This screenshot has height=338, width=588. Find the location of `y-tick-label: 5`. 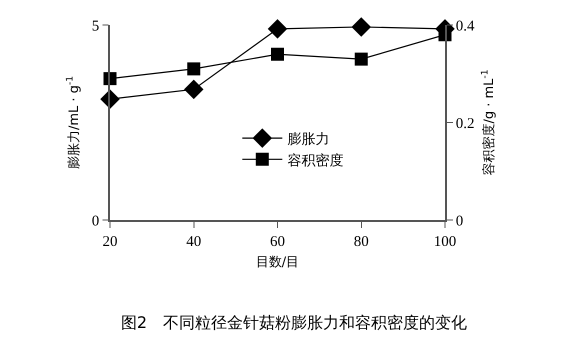

y-tick-label: 5 is located at coordinates (96, 26).